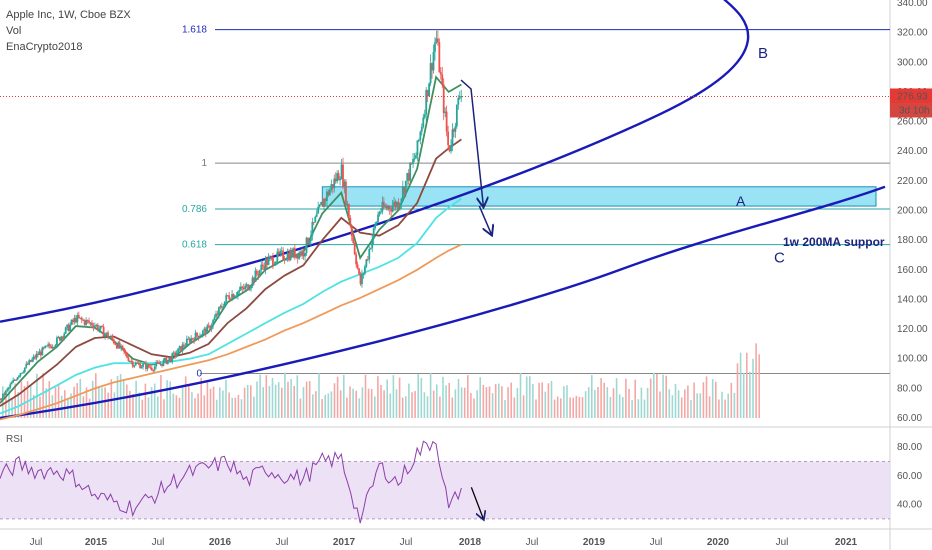 Image resolution: width=932 pixels, height=550 pixels. Describe the element at coordinates (96, 542) in the screenshot. I see `time-axis-tick: 2015` at that location.